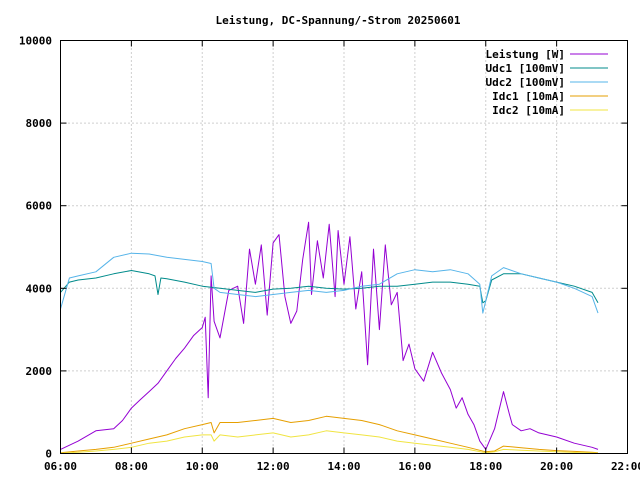 This screenshot has width=640, height=480. I want to click on y-tick-label: 0, so click(48, 454).